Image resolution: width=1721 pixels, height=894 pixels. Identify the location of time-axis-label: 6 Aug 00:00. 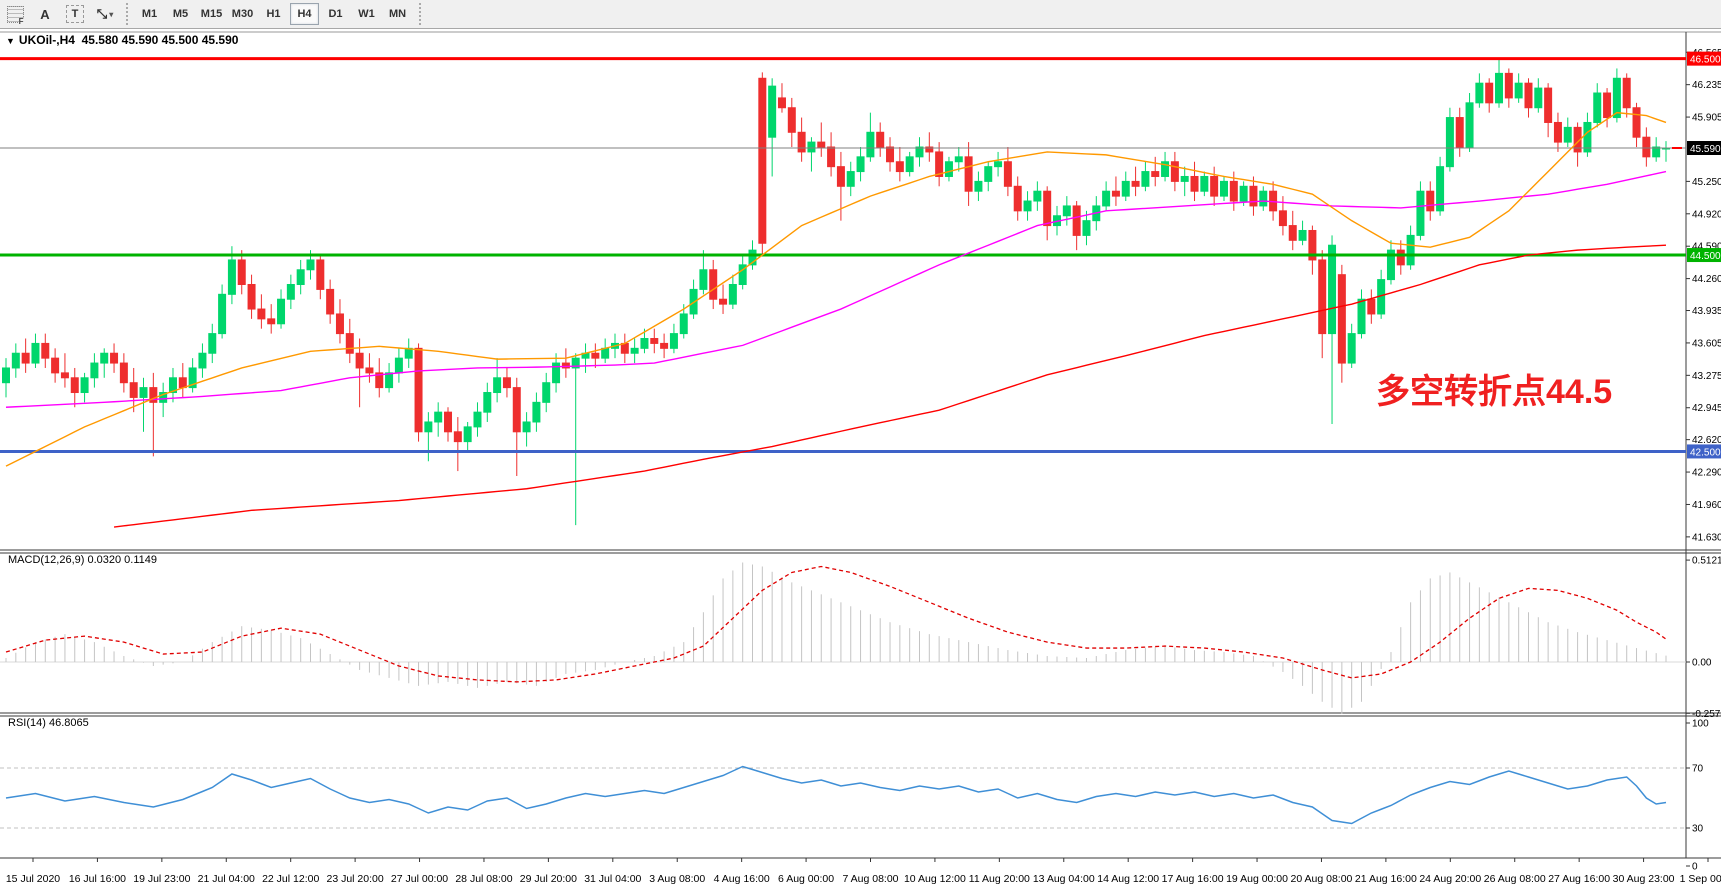
(806, 879).